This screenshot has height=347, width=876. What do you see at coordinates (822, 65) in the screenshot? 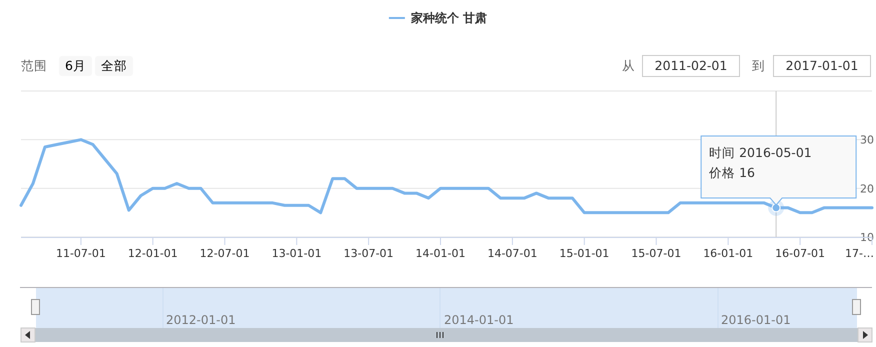
I see `text: 2017-01-01` at bounding box center [822, 65].